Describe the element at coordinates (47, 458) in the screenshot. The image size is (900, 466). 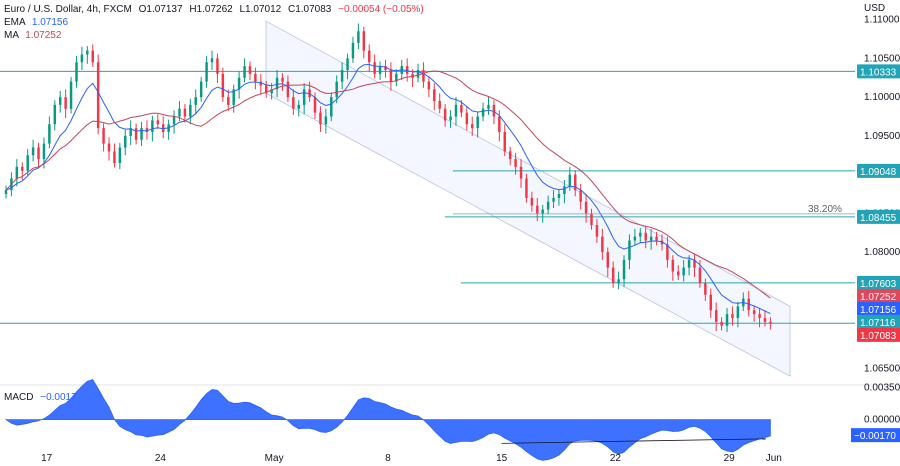
I see `x-tick-label: 17` at that location.